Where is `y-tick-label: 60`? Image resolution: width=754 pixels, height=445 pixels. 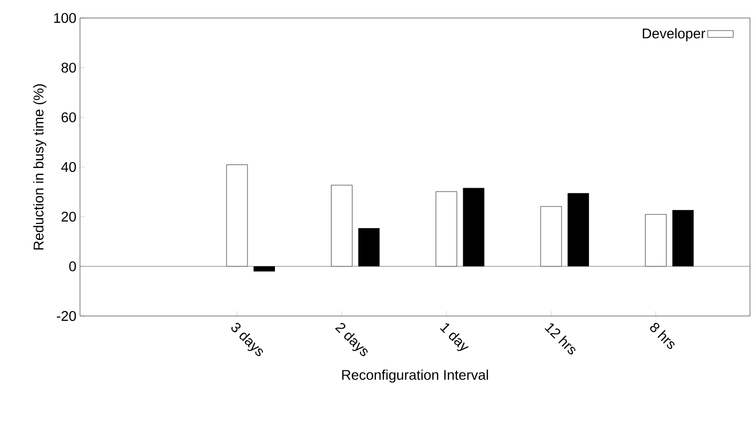 y-tick-label: 60 is located at coordinates (69, 117).